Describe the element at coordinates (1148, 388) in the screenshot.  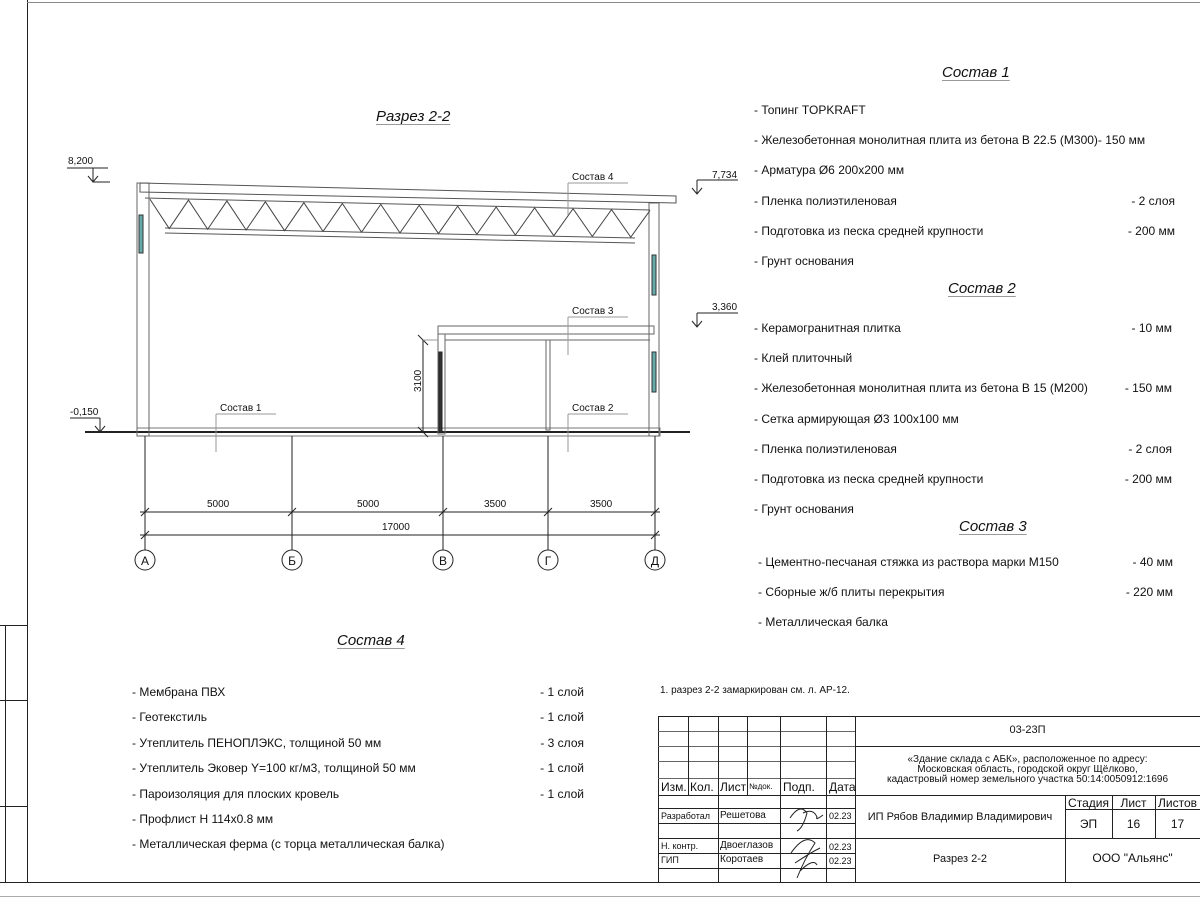
I see `composition-2-item-value: - 150 мм` at that location.